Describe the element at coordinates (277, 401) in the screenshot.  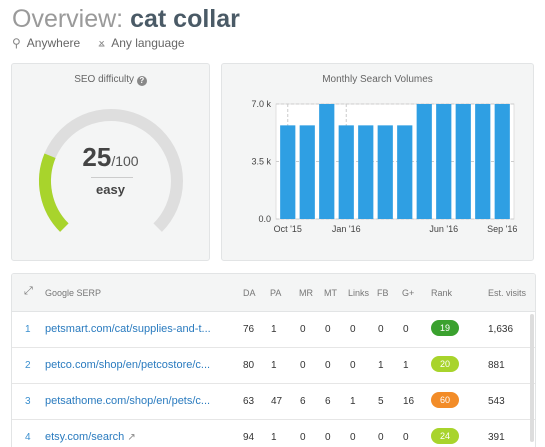
I see `cell-pa: 47` at that location.